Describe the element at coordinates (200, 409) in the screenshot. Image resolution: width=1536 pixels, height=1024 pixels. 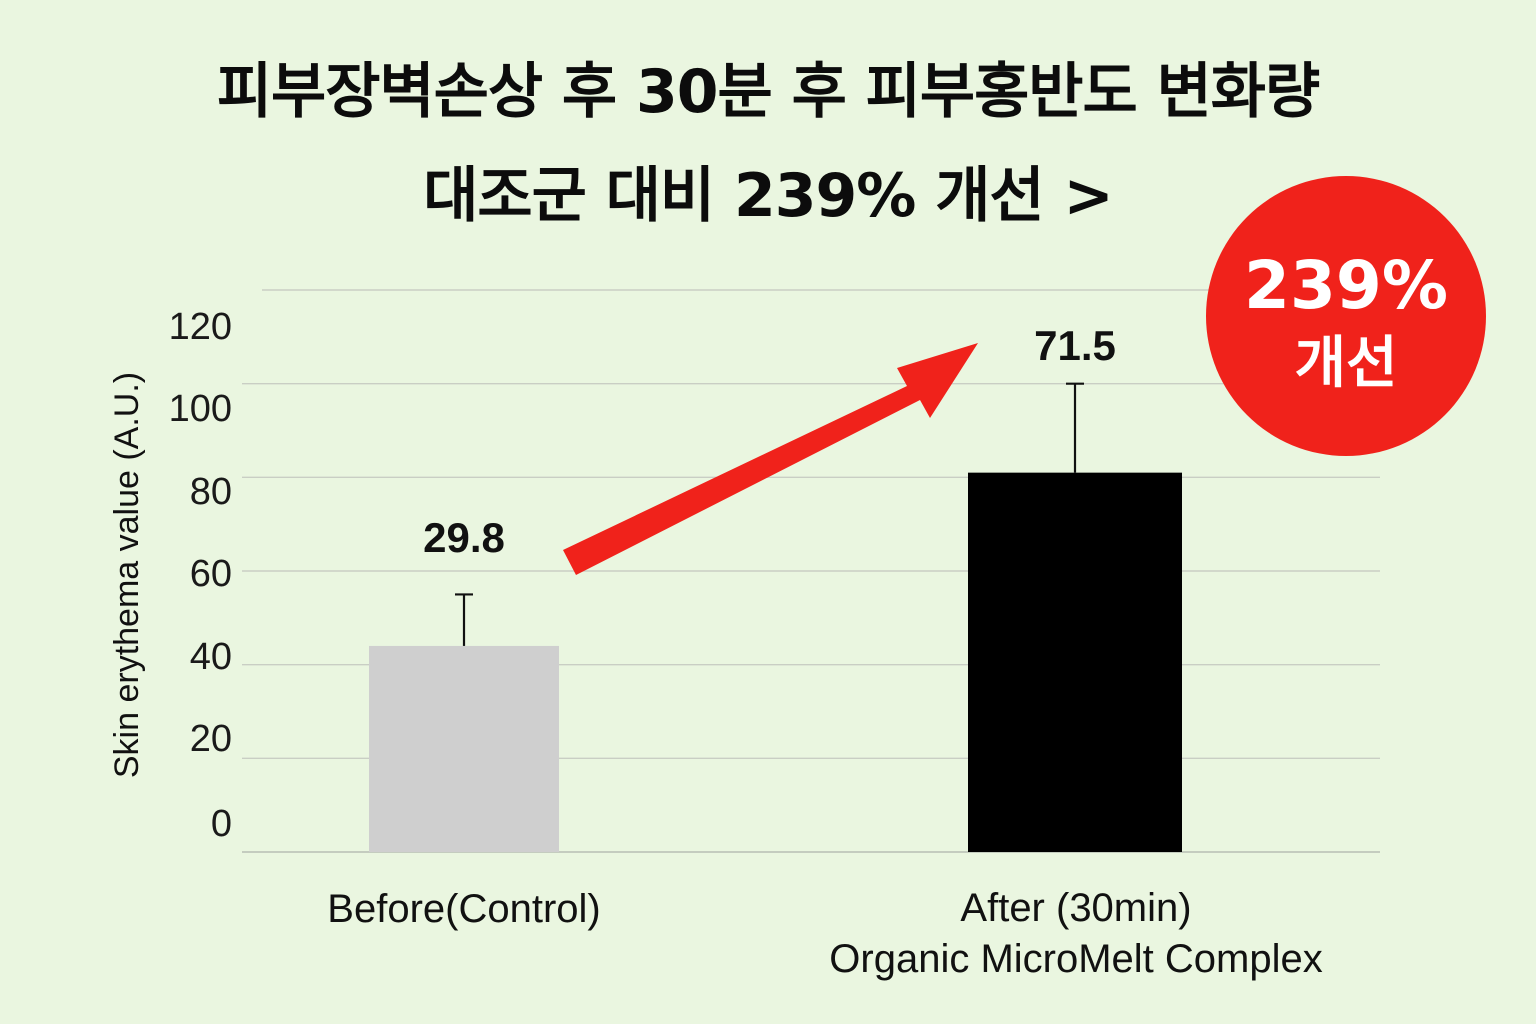
I see `y-tick-label: 100` at that location.